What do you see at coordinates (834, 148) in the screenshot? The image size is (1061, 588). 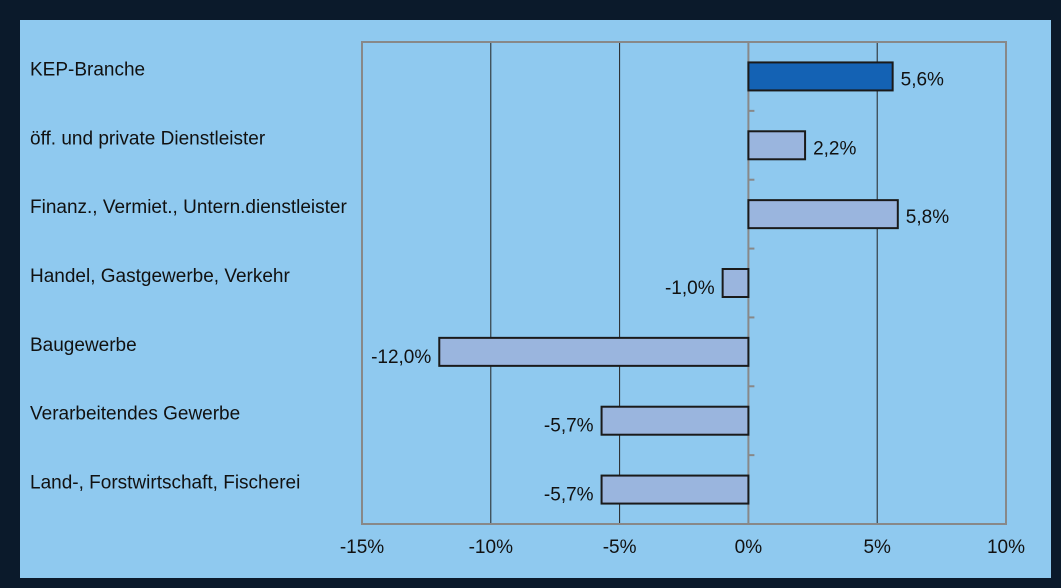 I see `value-label: 2,2%` at bounding box center [834, 148].